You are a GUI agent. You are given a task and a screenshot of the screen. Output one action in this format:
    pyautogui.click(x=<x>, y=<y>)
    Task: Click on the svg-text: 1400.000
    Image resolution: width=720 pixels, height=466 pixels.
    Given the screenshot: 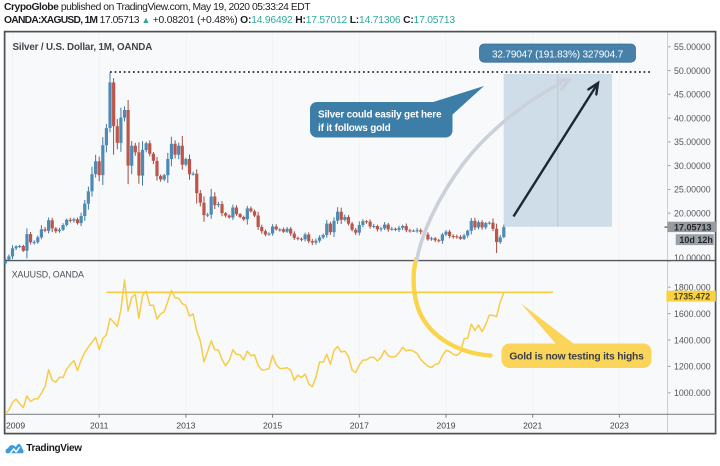 What is the action you would take?
    pyautogui.click(x=692, y=340)
    